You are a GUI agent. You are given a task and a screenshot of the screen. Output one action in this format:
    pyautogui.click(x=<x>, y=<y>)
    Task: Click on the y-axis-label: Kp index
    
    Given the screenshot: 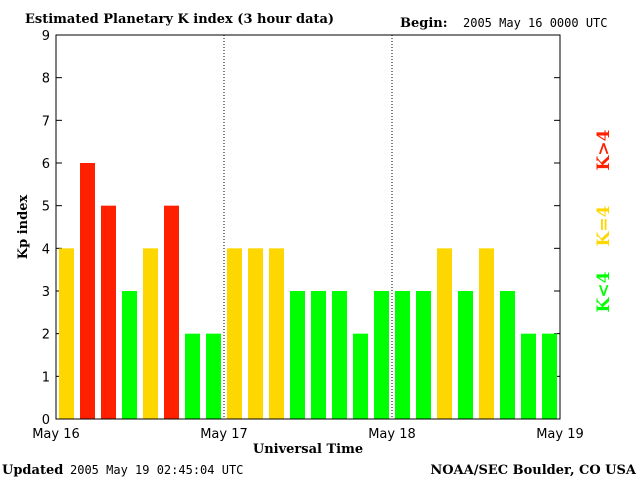 What is the action you would take?
    pyautogui.click(x=23, y=227)
    